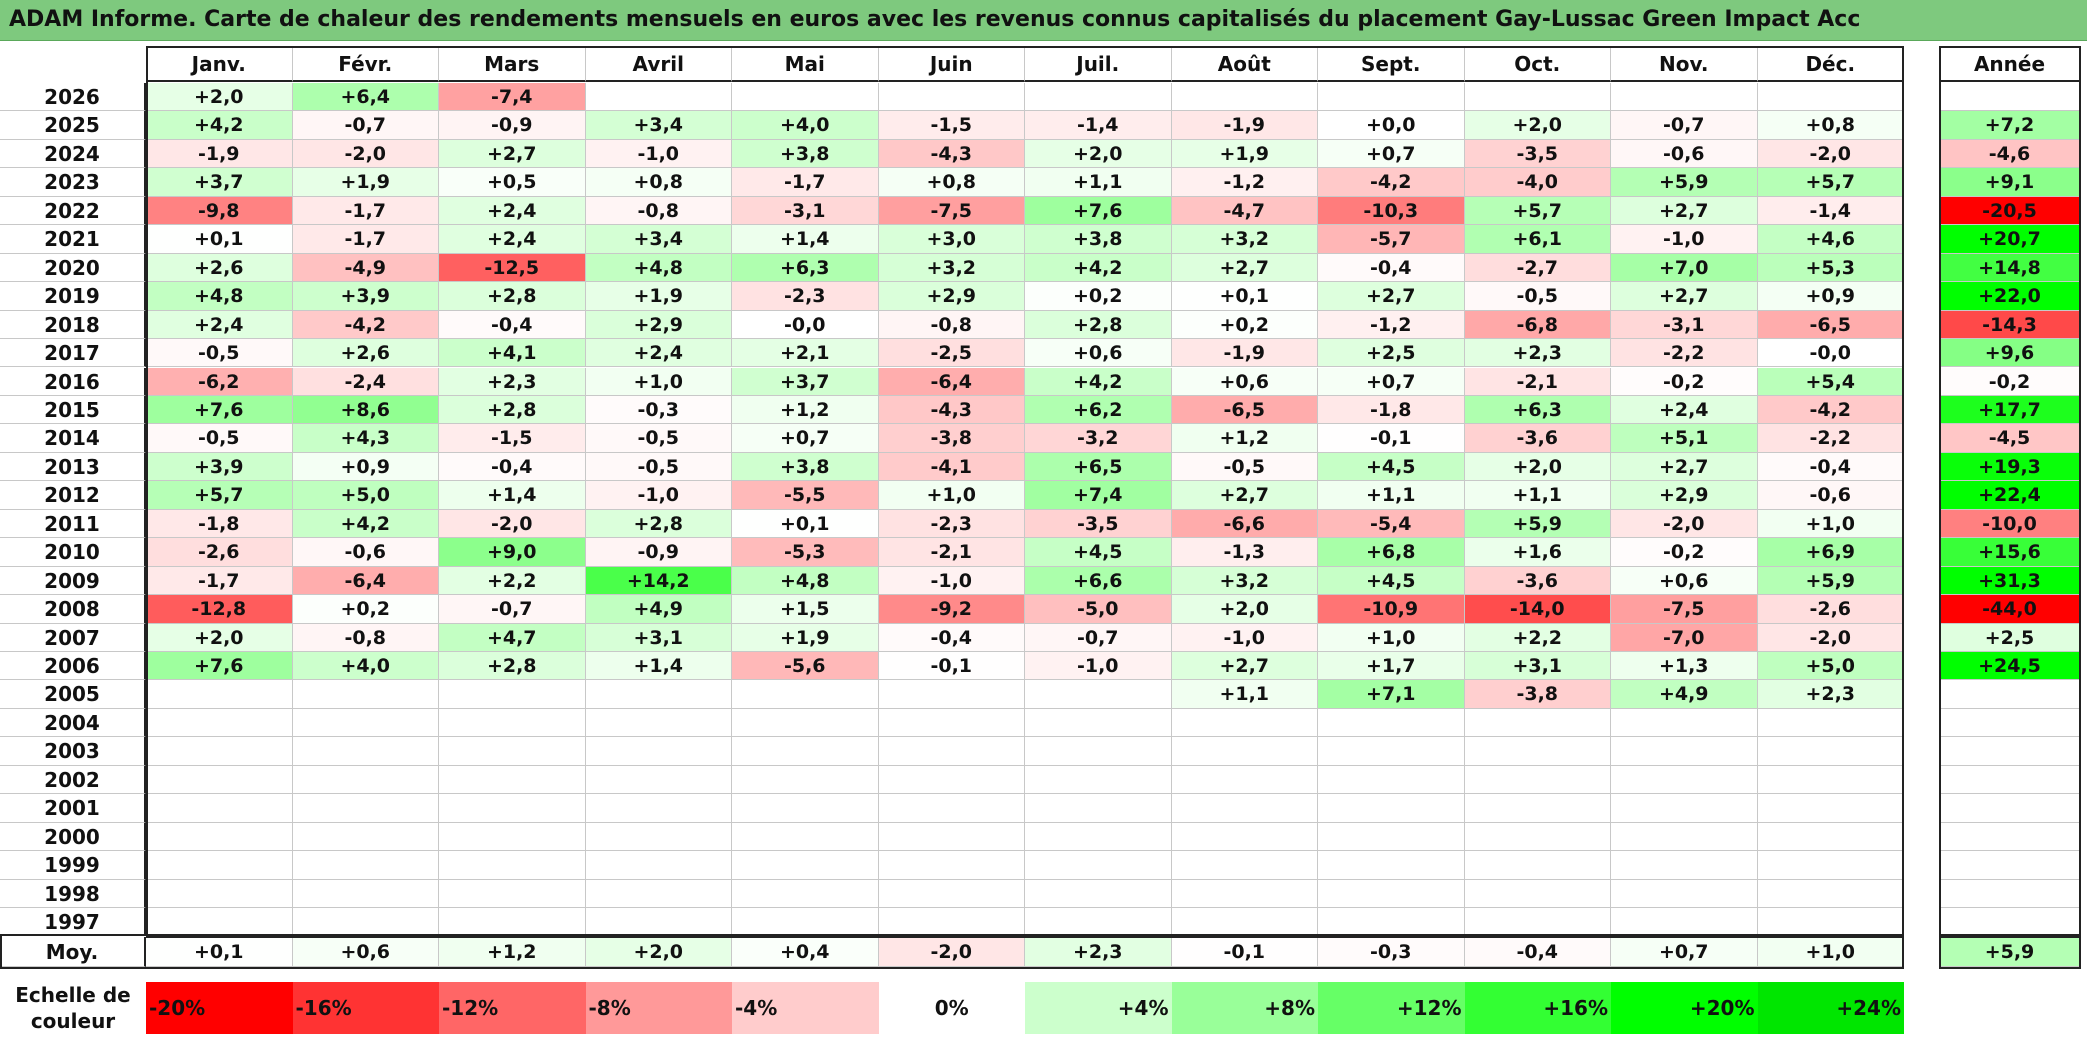 The height and width of the screenshot is (1037, 2087). I want to click on heatmap-cell: +5,4, so click(1830, 381).